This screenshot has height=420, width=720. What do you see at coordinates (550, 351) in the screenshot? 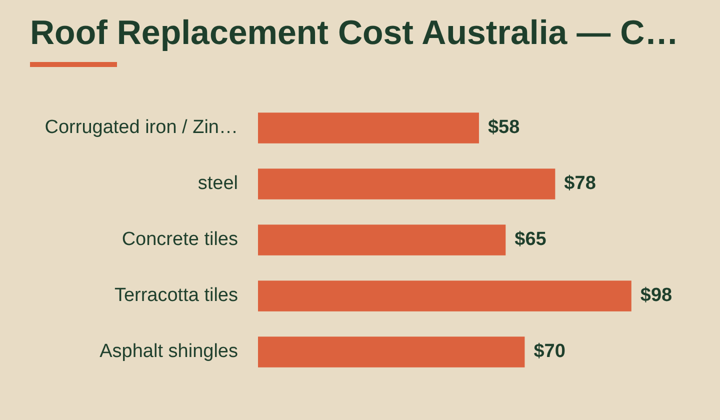
I see `data-label: $70` at bounding box center [550, 351].